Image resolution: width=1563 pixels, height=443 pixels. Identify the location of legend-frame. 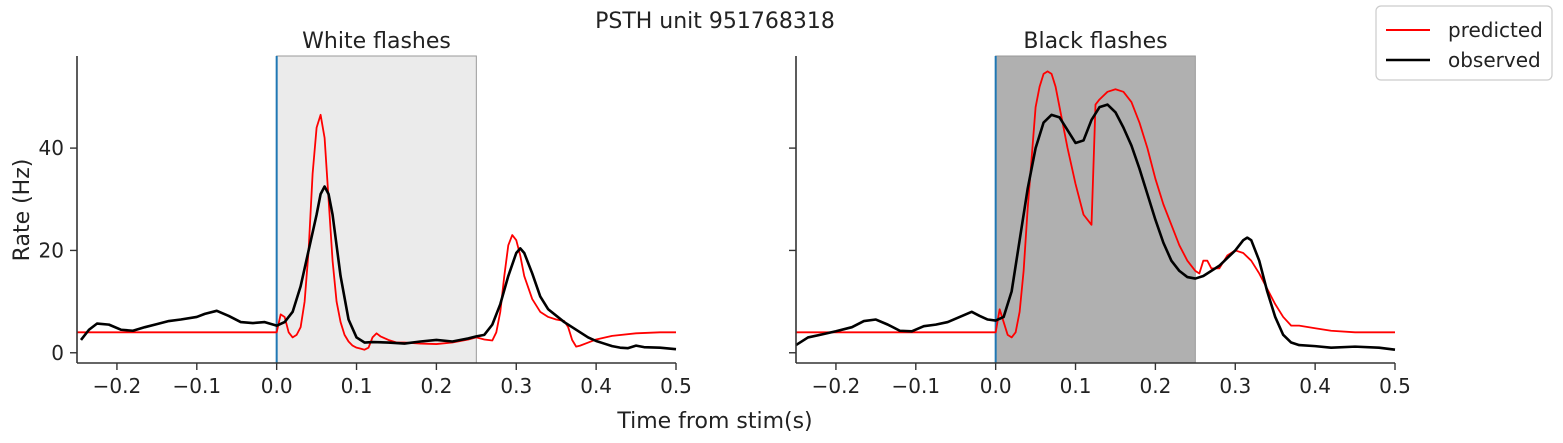
(1464, 43).